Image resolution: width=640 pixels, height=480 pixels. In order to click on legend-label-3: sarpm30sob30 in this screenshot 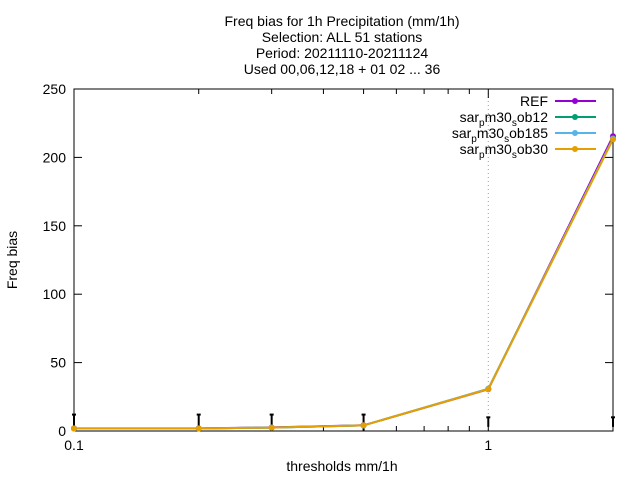, I will do `click(504, 151)`.